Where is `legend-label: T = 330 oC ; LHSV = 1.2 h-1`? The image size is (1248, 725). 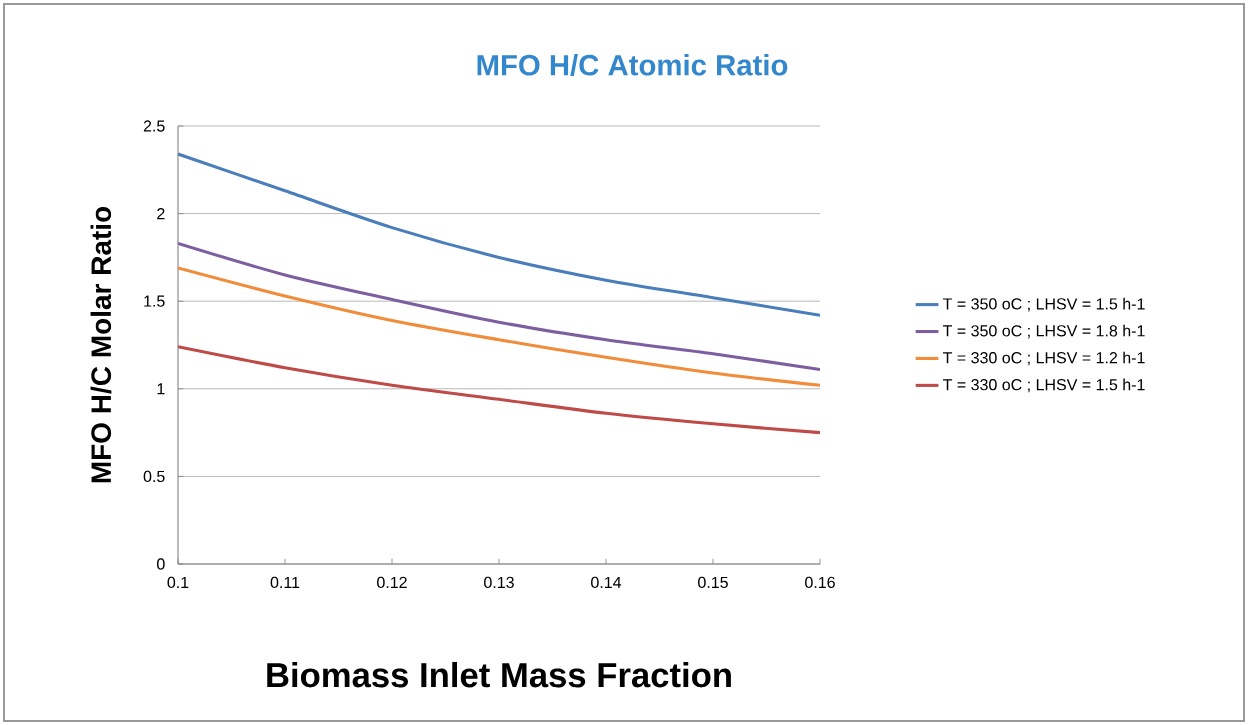 legend-label: T = 330 oC ; LHSV = 1.2 h-1 is located at coordinates (1044, 358).